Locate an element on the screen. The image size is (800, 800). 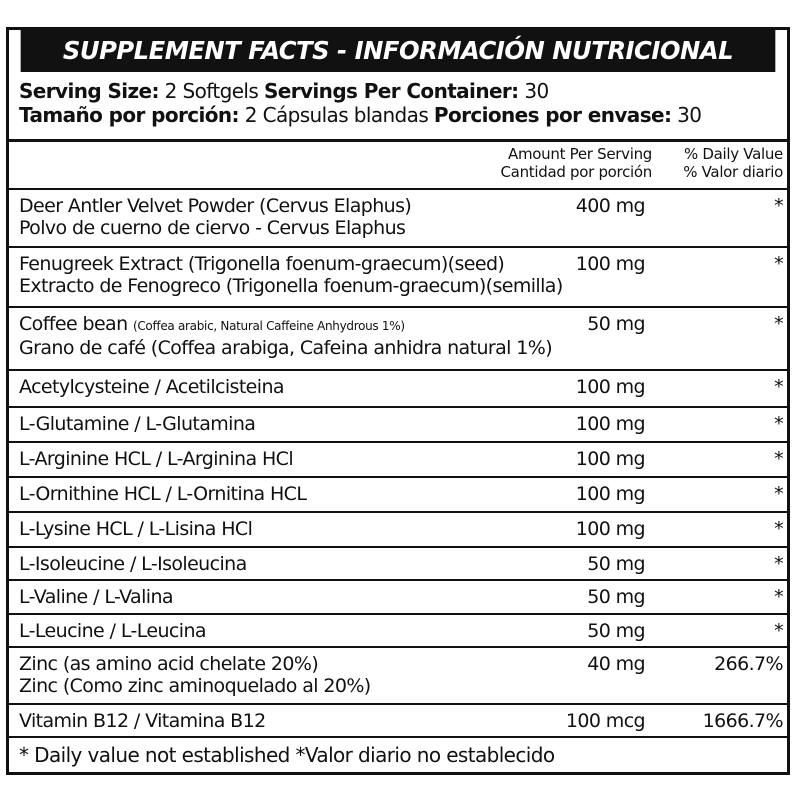
ingredient-row: L-Lysine HCL / L-Lisina HCl 100 mg * is located at coordinates (398, 528).